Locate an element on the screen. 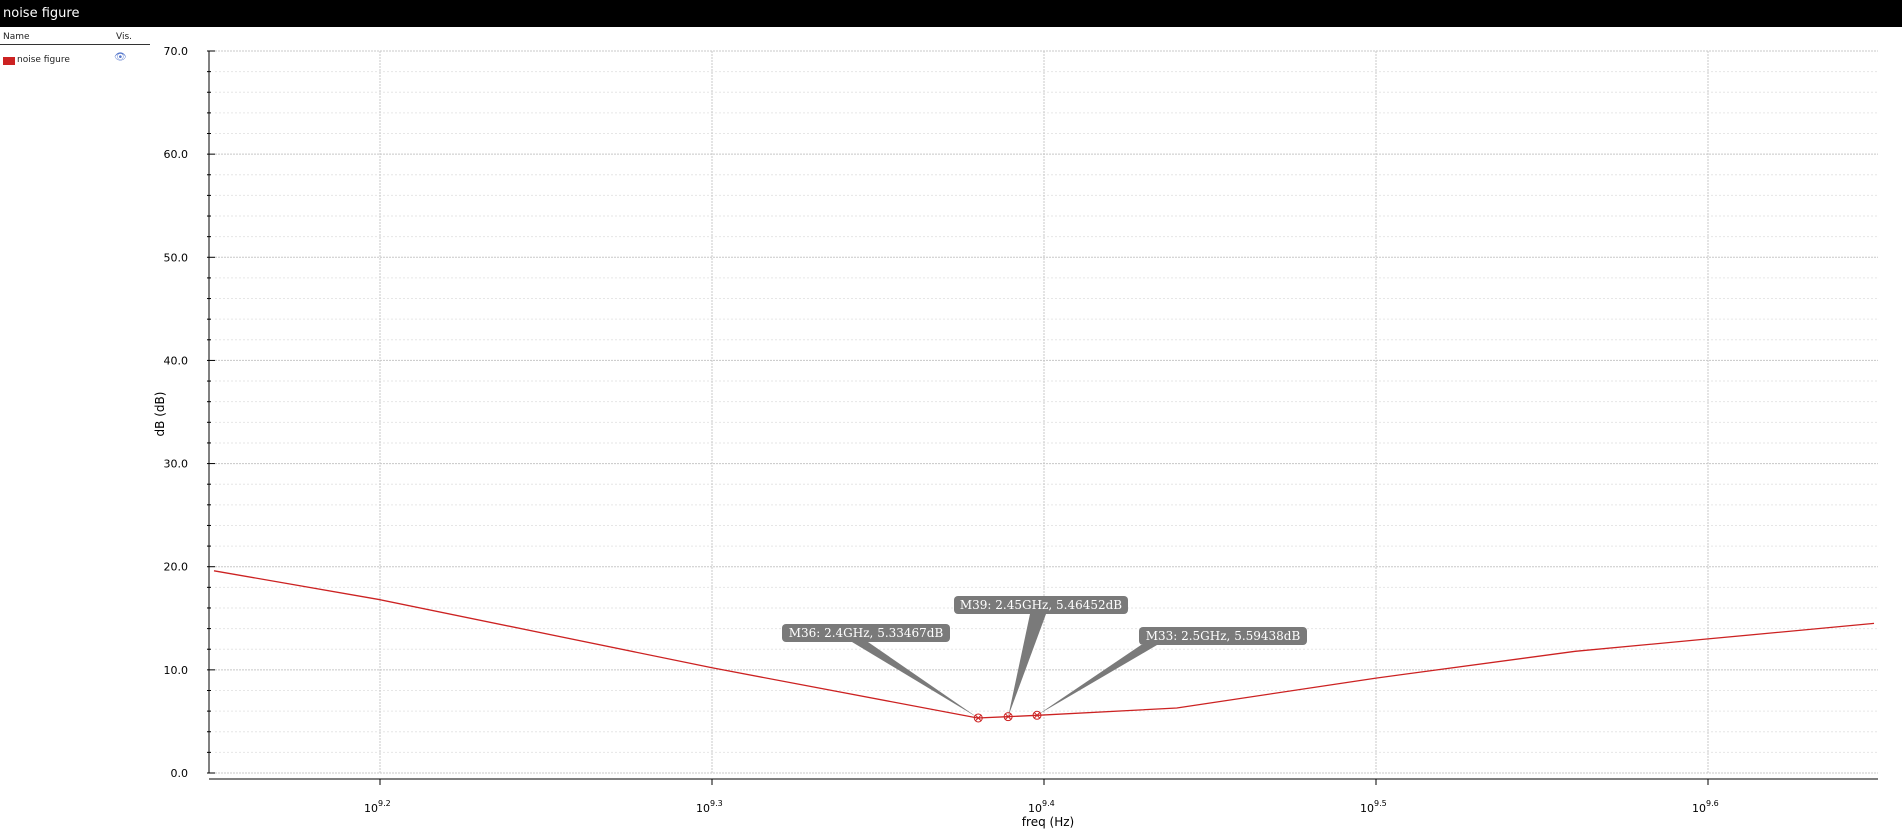 Image resolution: width=1902 pixels, height=829 pixels. y-tick-label: 30.0 is located at coordinates (176, 464).